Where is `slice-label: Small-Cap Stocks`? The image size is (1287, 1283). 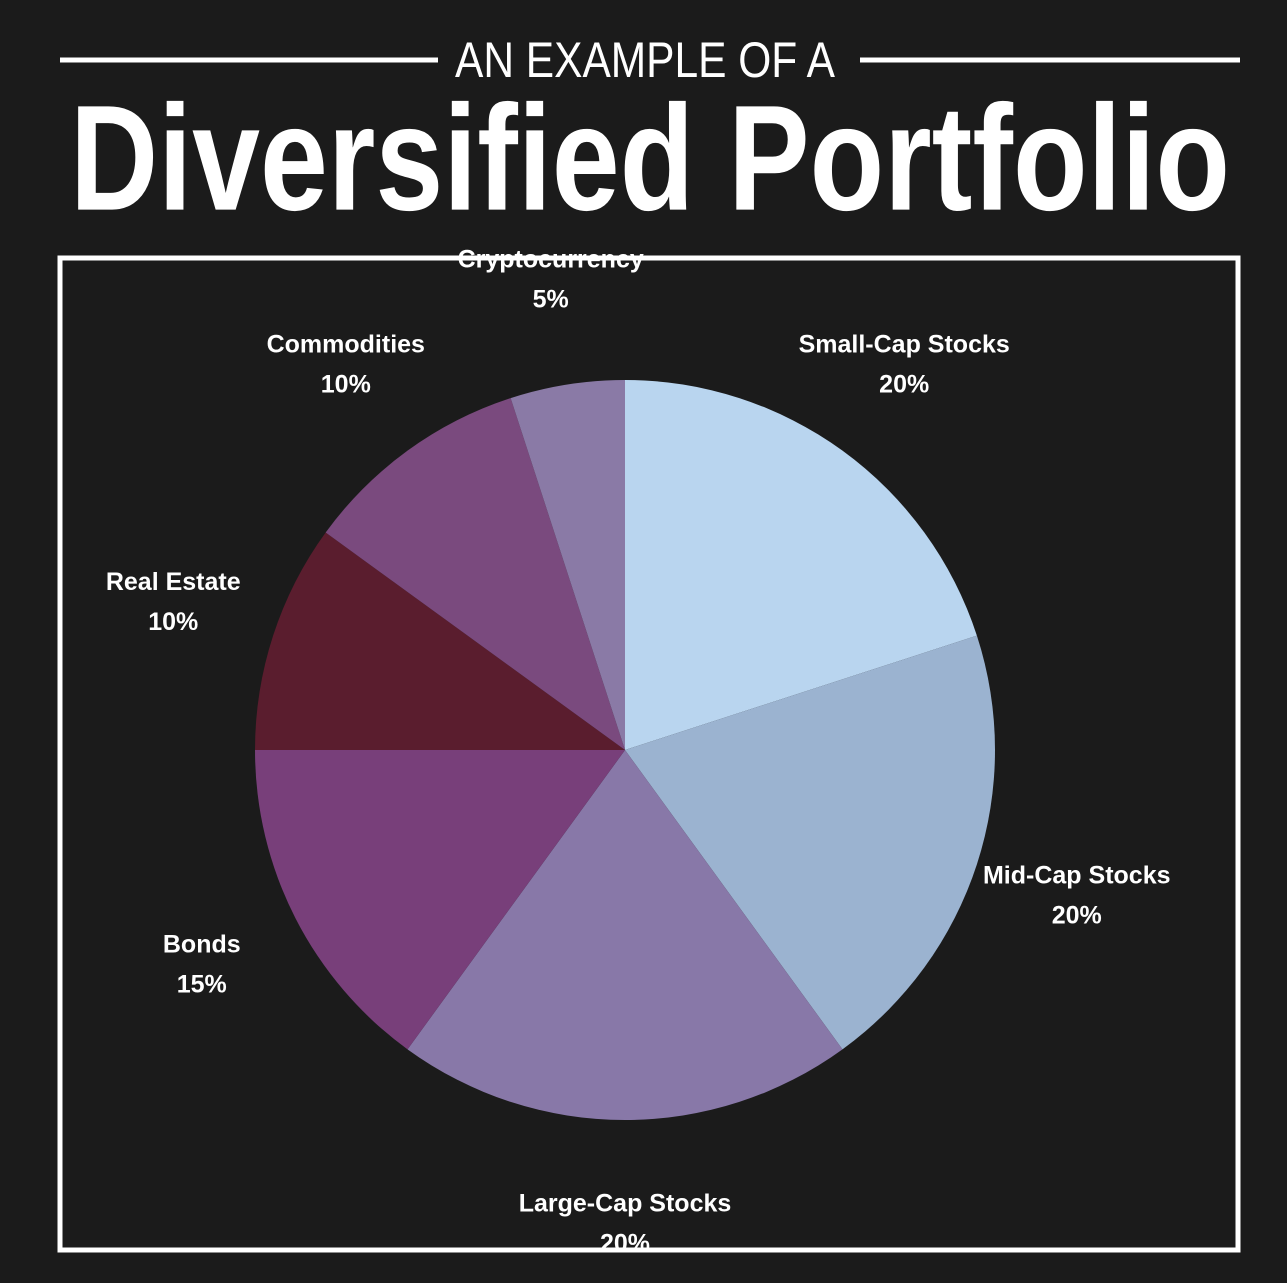 slice-label: Small-Cap Stocks is located at coordinates (904, 344).